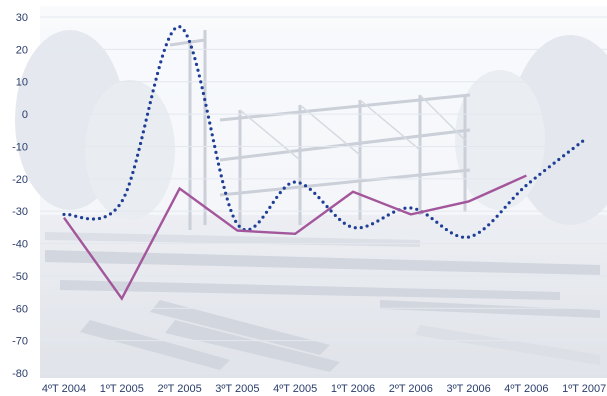  What do you see at coordinates (122, 389) in the screenshot?
I see `x-tick-label: 1ºT 2005` at bounding box center [122, 389].